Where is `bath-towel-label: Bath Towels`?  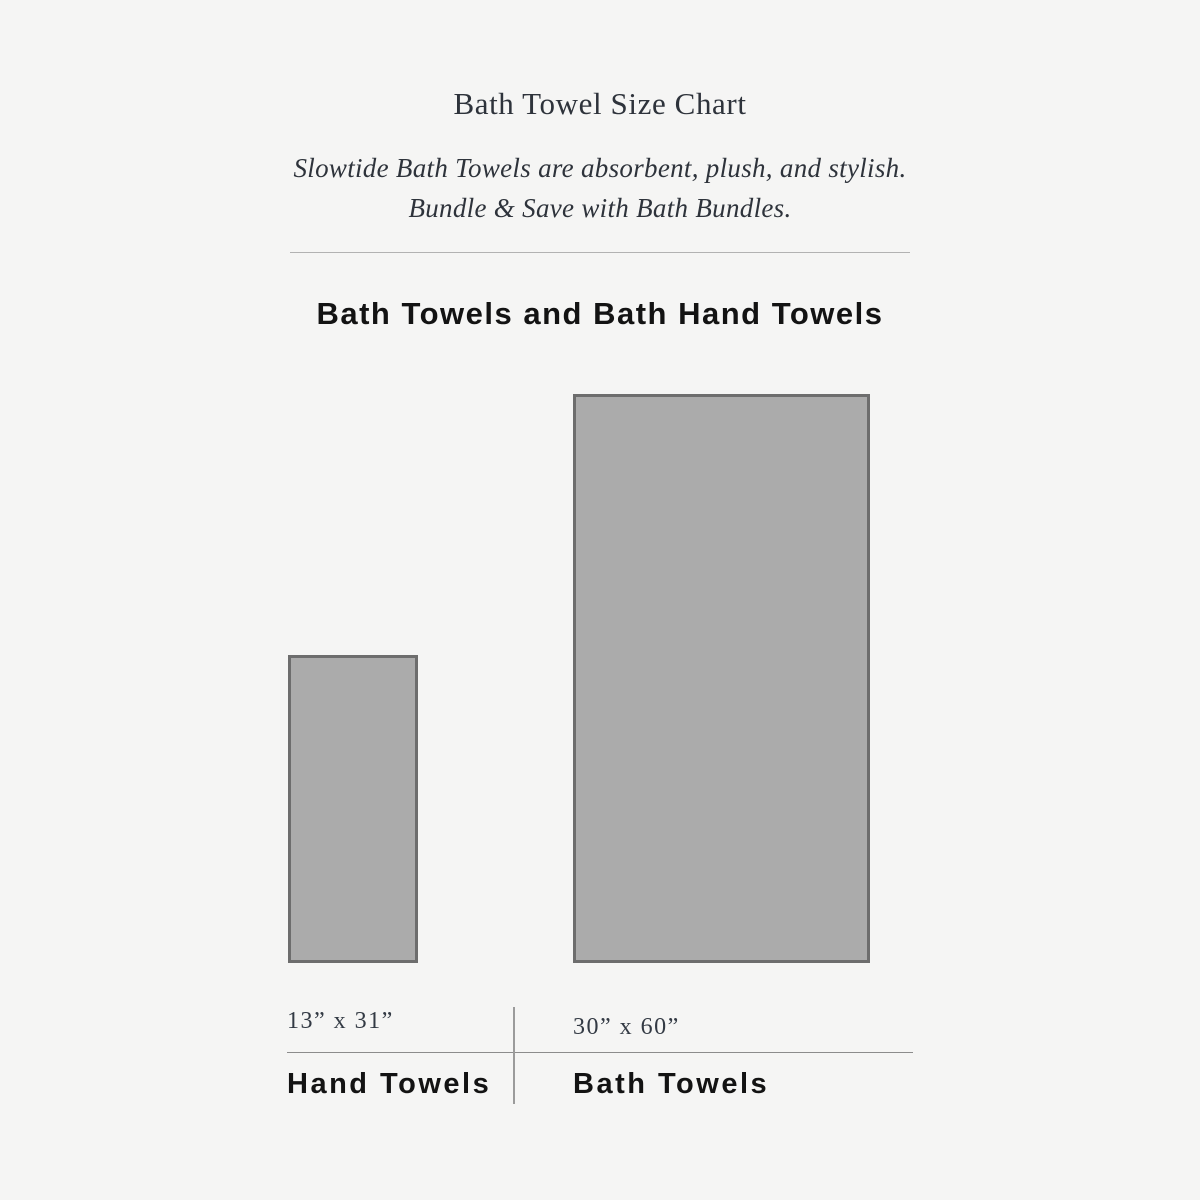
bath-towel-label: Bath Towels is located at coordinates (671, 1084).